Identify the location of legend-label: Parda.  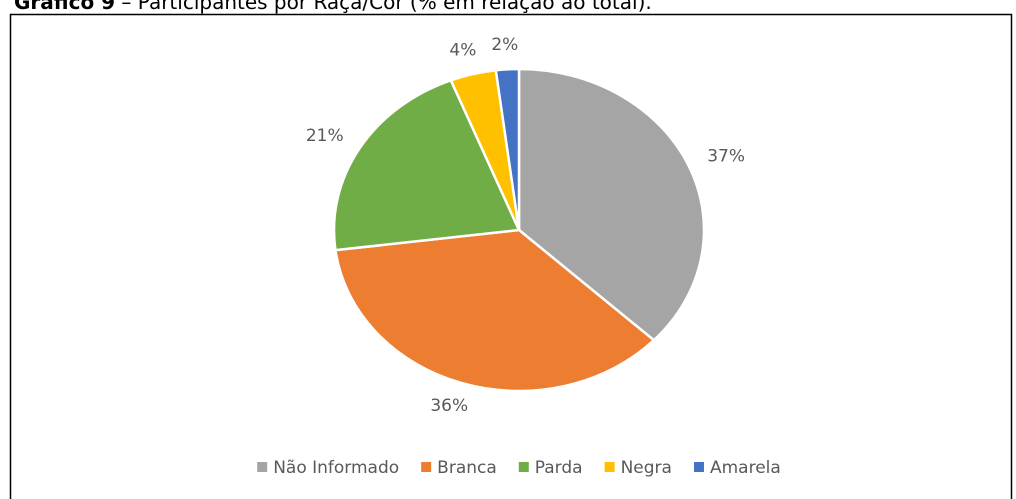
(559, 468).